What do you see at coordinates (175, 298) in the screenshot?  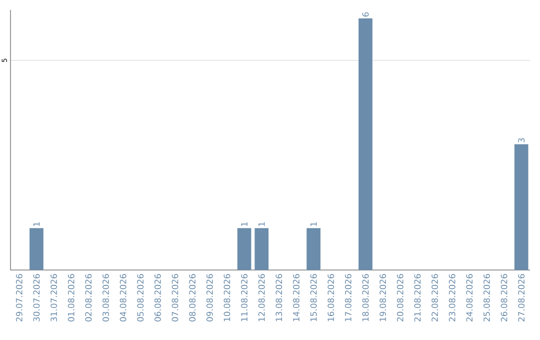 I see `x-tick-label: 07.08.2026` at bounding box center [175, 298].